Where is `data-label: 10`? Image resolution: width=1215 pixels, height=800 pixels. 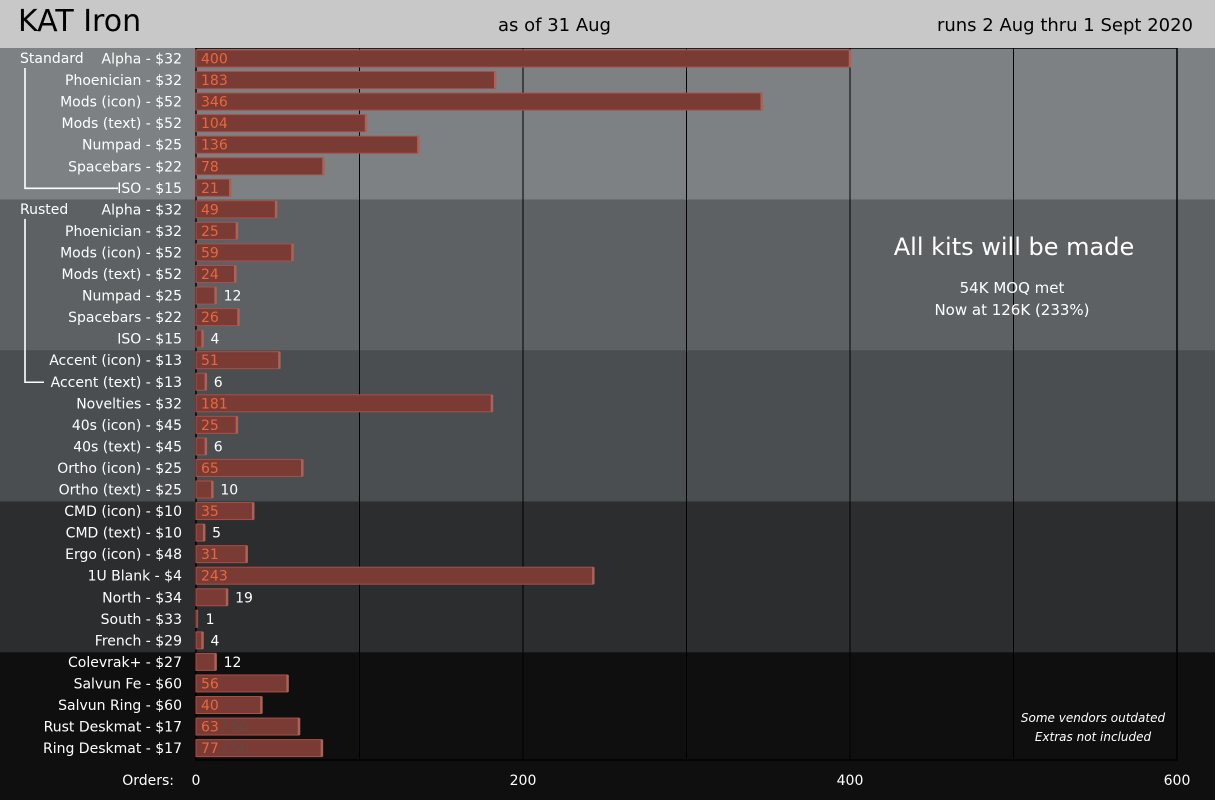 data-label: 10 is located at coordinates (229, 491).